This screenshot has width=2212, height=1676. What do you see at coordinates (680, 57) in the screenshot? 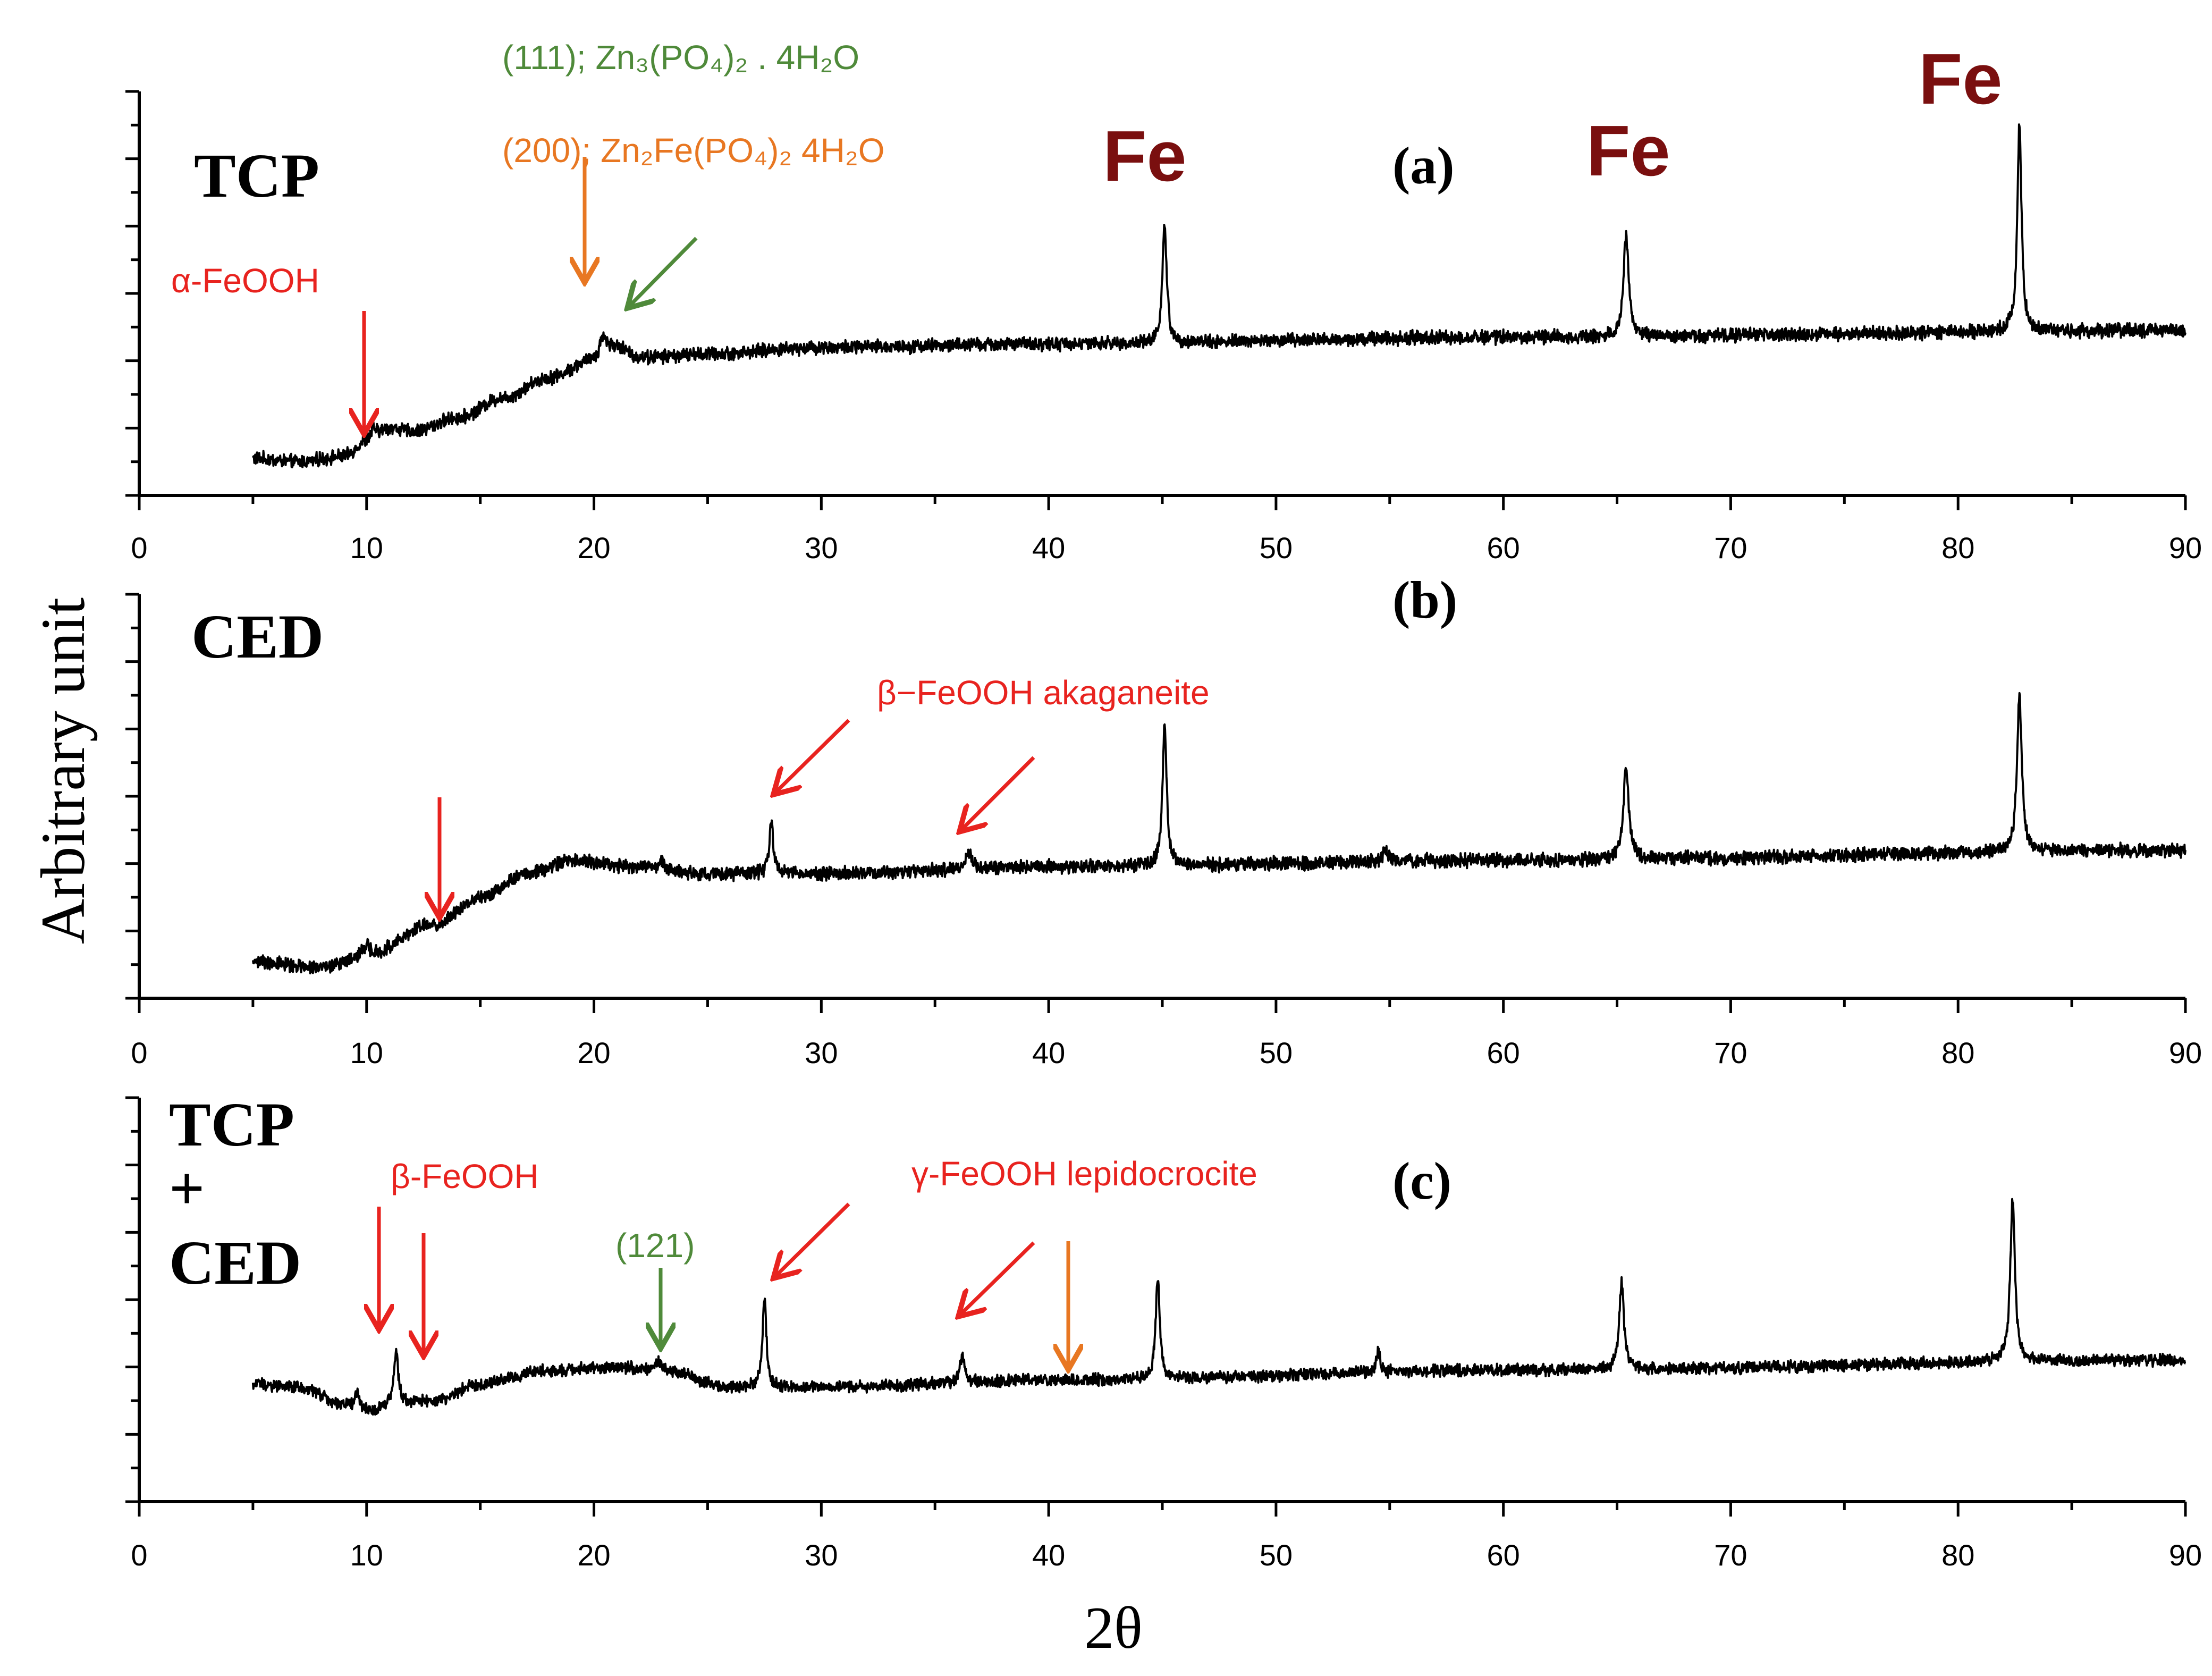
I see `annotation-zn3-phosphate: (111); Zn₃(PO₄)₂ . 4H₂O` at bounding box center [680, 57].